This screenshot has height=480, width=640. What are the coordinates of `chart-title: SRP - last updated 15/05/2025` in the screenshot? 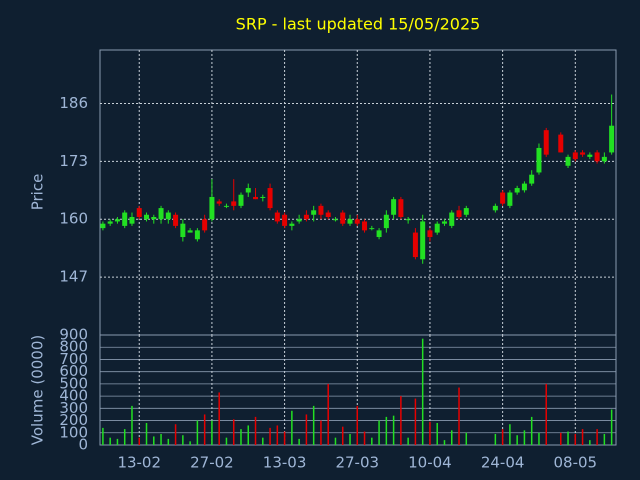 It's located at (358, 24).